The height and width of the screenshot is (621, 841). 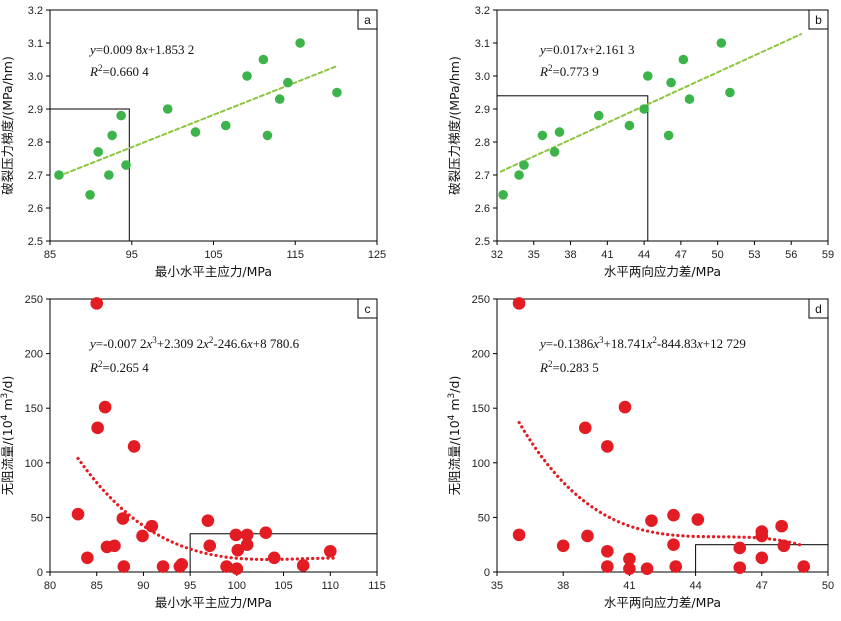 What do you see at coordinates (828, 255) in the screenshot?
I see `x-tick-label: 59` at bounding box center [828, 255].